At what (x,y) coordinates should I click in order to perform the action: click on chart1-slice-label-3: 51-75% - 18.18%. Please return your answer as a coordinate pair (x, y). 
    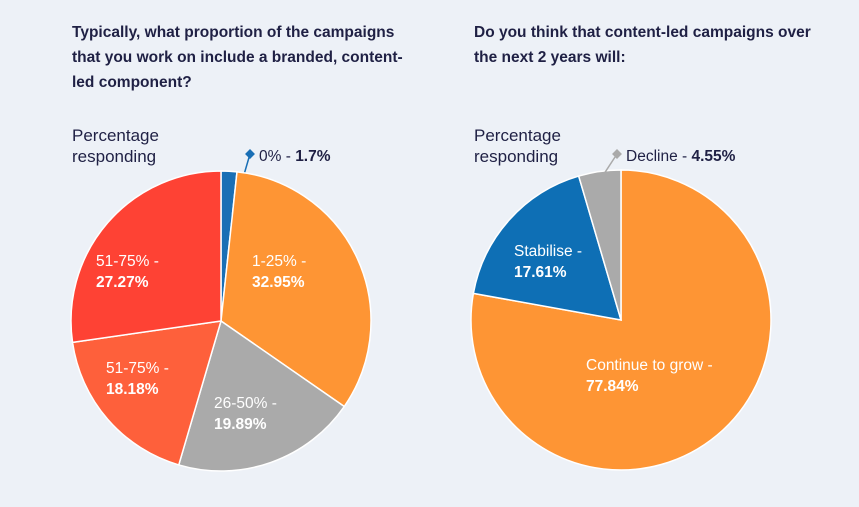
    Looking at the image, I should click on (139, 379).